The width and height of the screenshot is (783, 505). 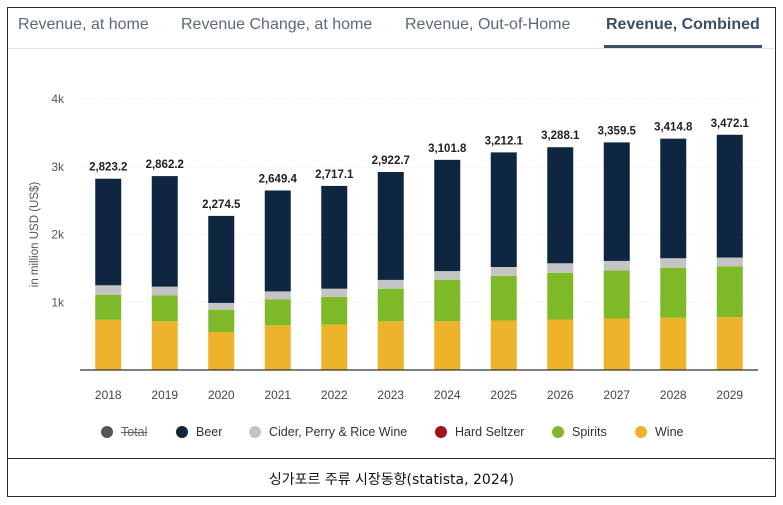 I want to click on bar-segment-spirits-2024, so click(x=447, y=300).